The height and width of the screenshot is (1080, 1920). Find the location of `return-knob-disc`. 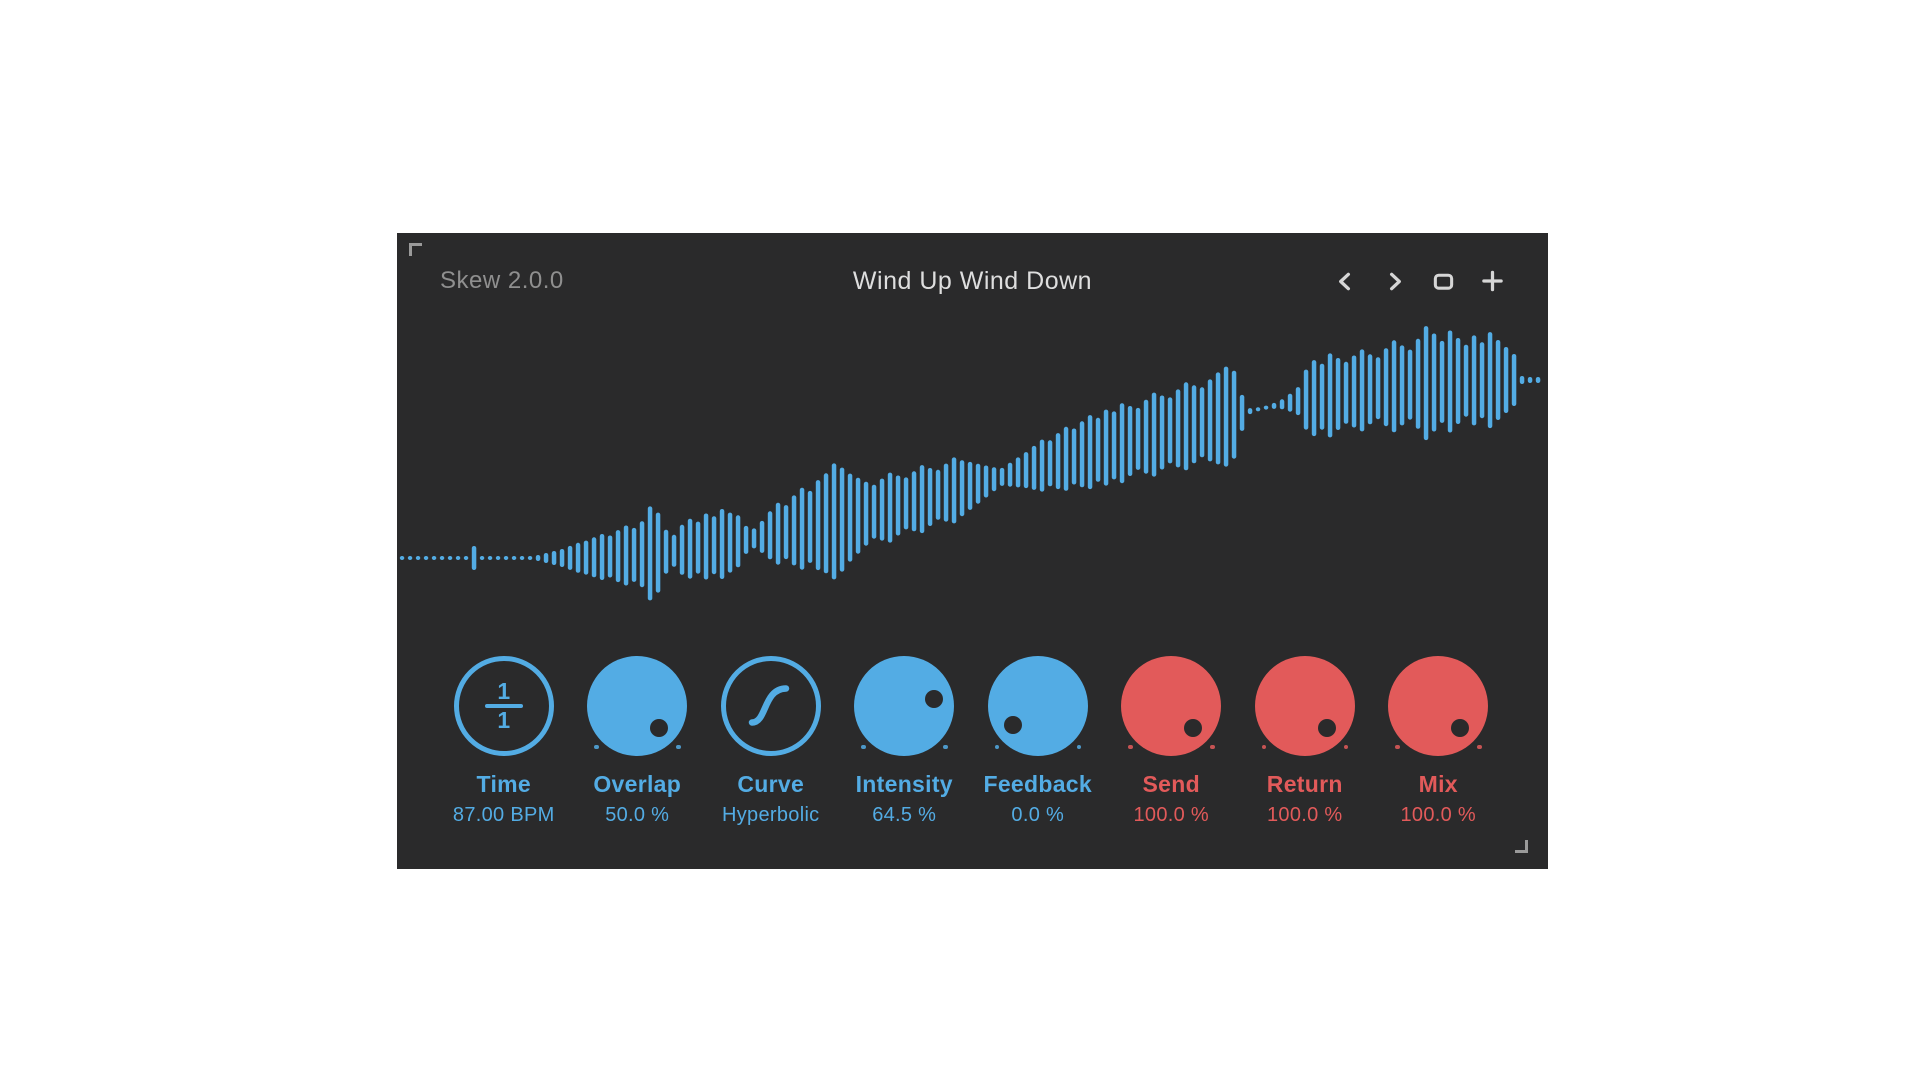

return-knob-disc is located at coordinates (1304, 706).